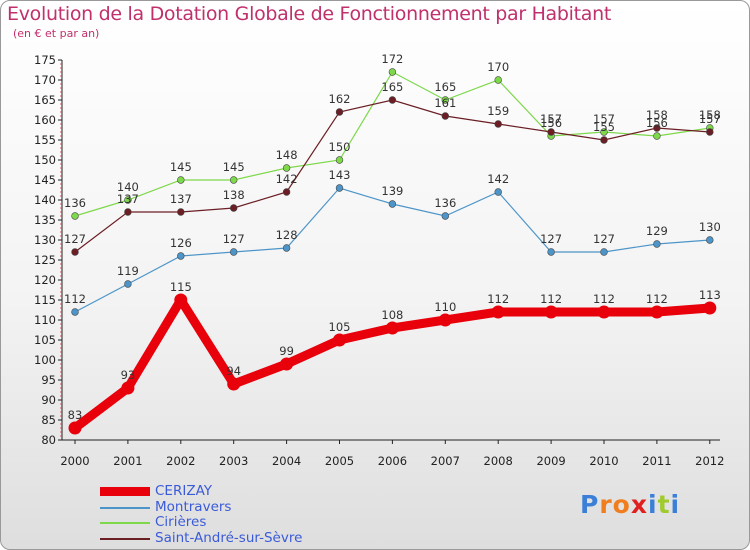  What do you see at coordinates (286, 461) in the screenshot?
I see `x-tick-label: 2004` at bounding box center [286, 461].